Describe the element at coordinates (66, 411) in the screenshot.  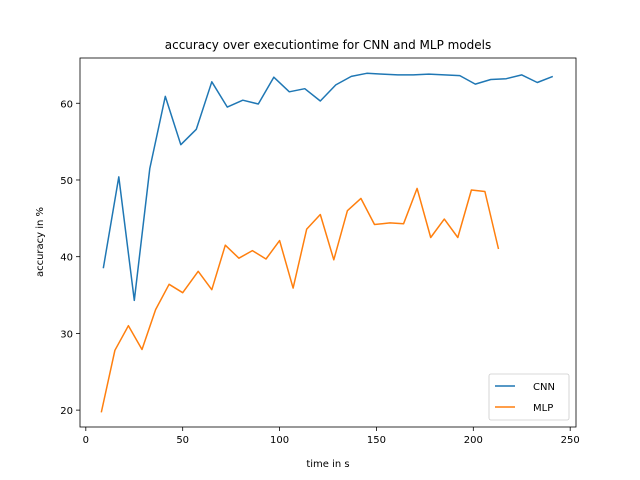
I see `y-tick-label: 20` at that location.